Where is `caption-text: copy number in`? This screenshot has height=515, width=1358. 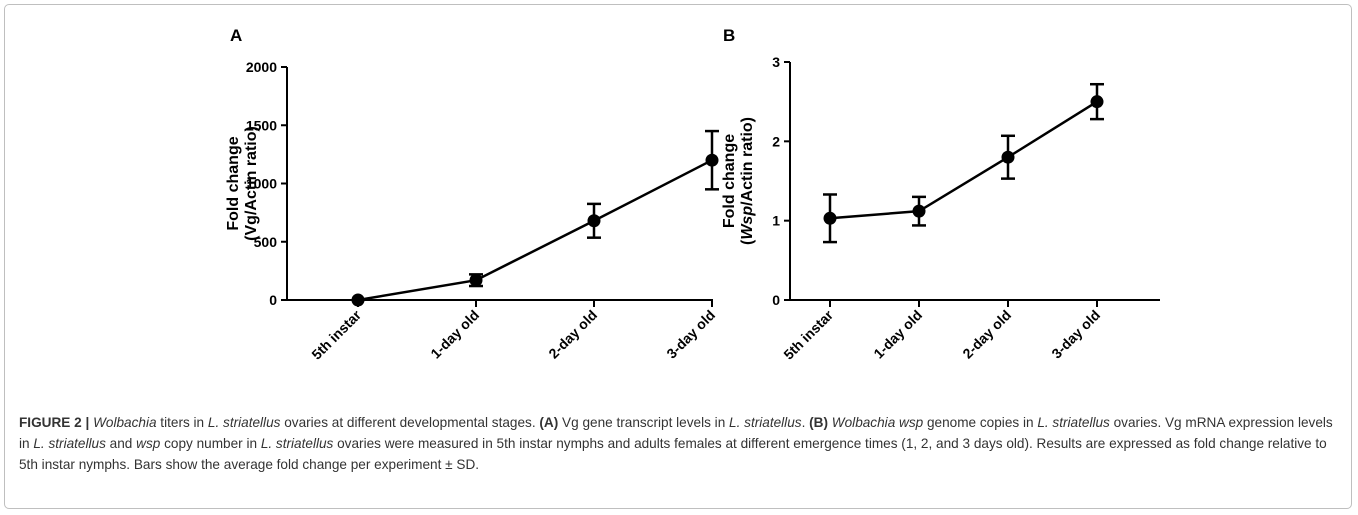 caption-text: copy number in is located at coordinates (210, 443).